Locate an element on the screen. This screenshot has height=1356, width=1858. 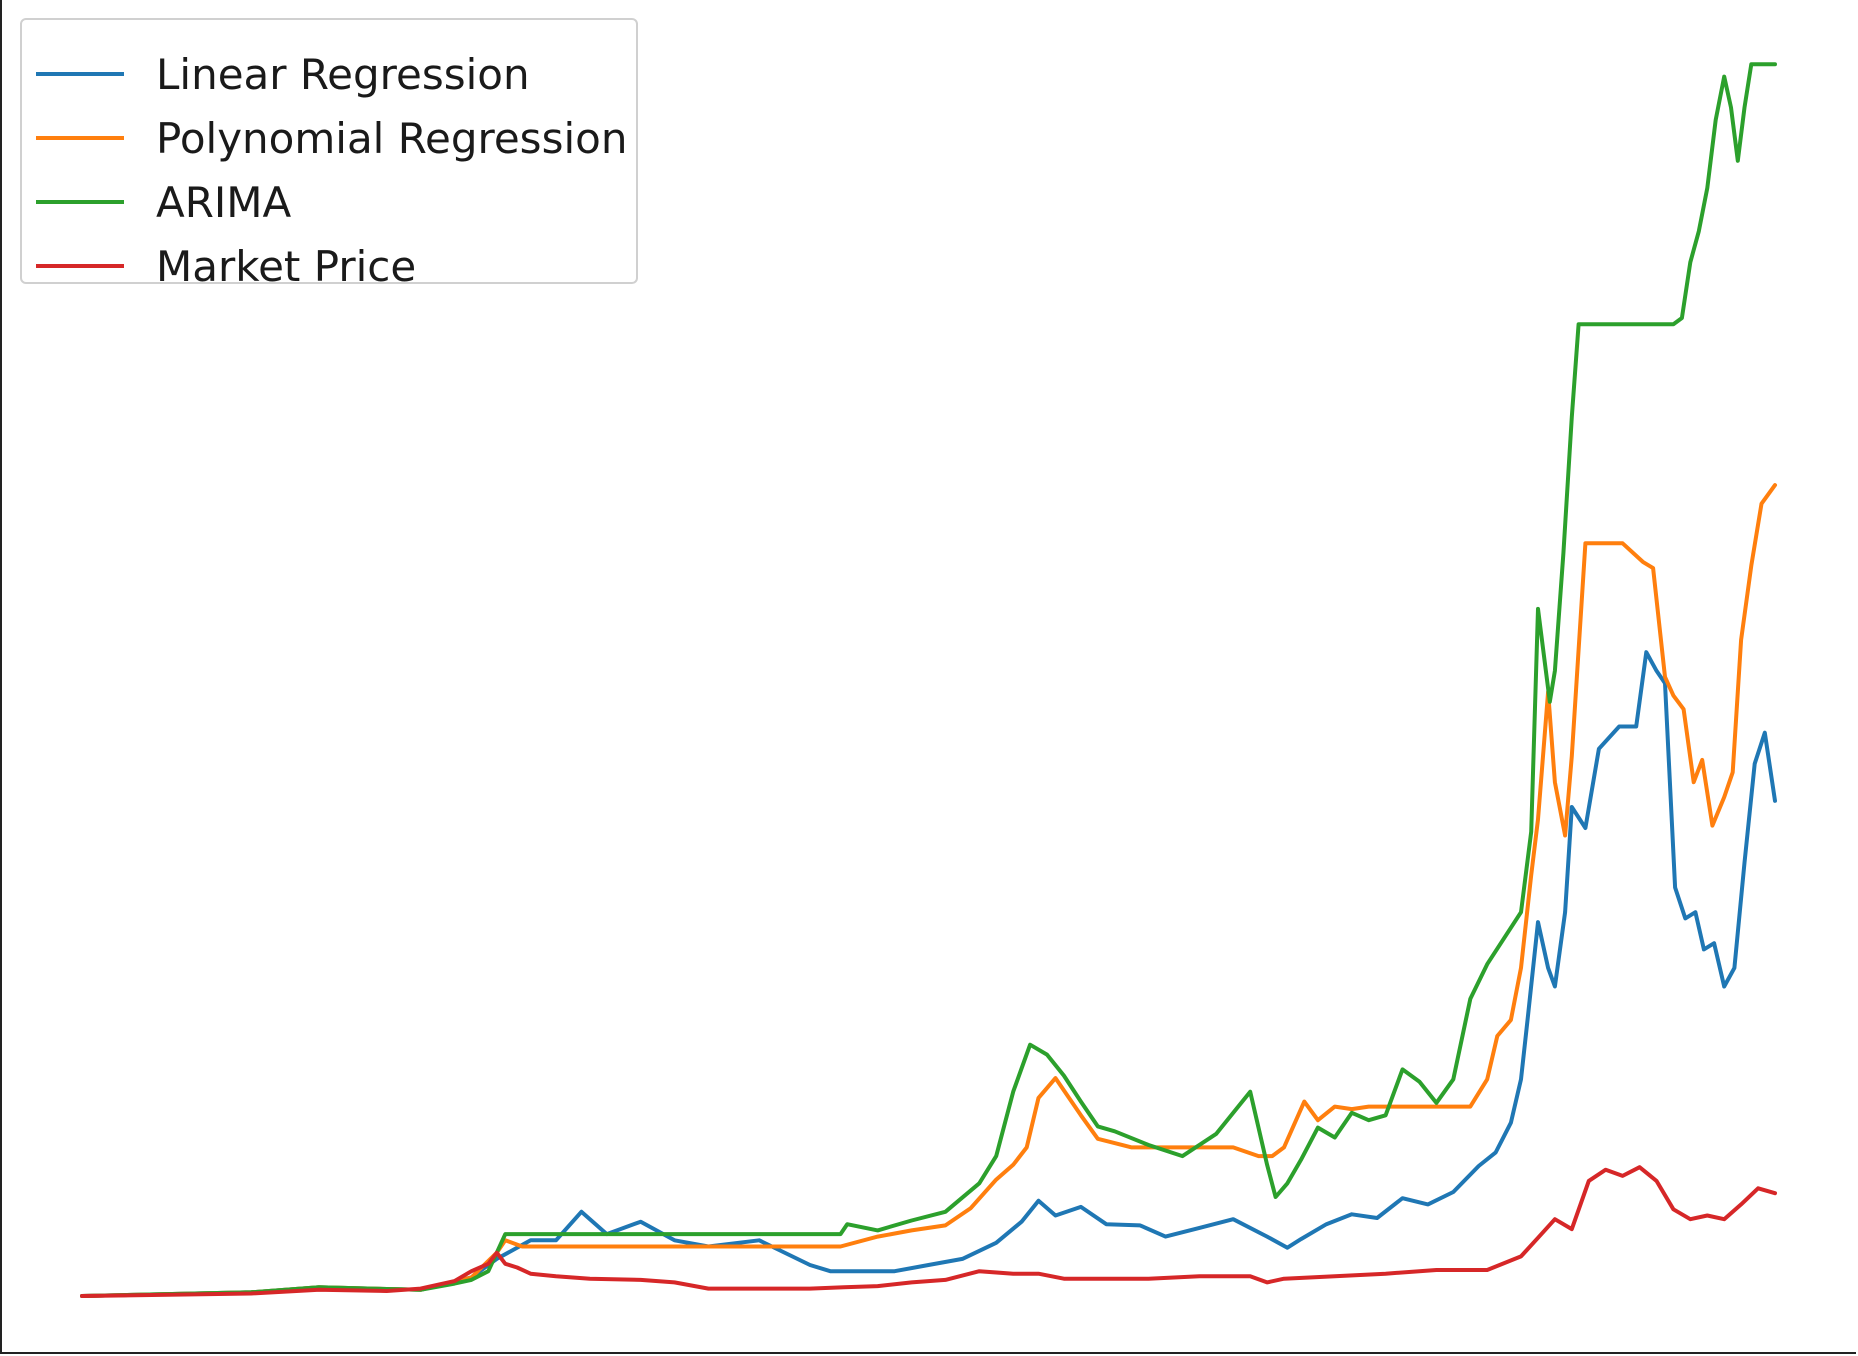
legend-label-market-price: Market Price is located at coordinates (286, 266).